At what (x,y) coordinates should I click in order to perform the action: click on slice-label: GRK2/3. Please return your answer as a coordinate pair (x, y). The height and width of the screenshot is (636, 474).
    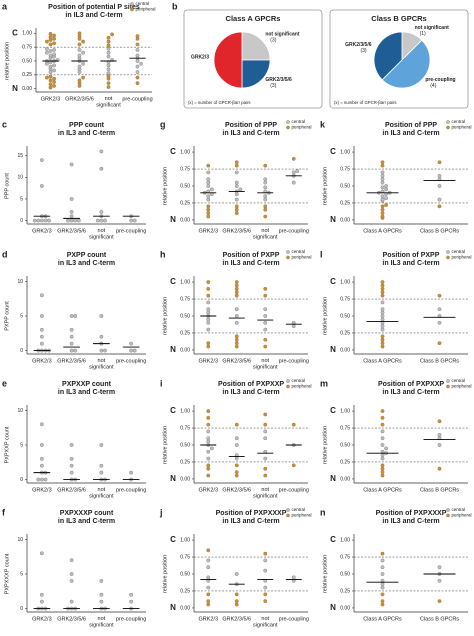
    Looking at the image, I should click on (200, 57).